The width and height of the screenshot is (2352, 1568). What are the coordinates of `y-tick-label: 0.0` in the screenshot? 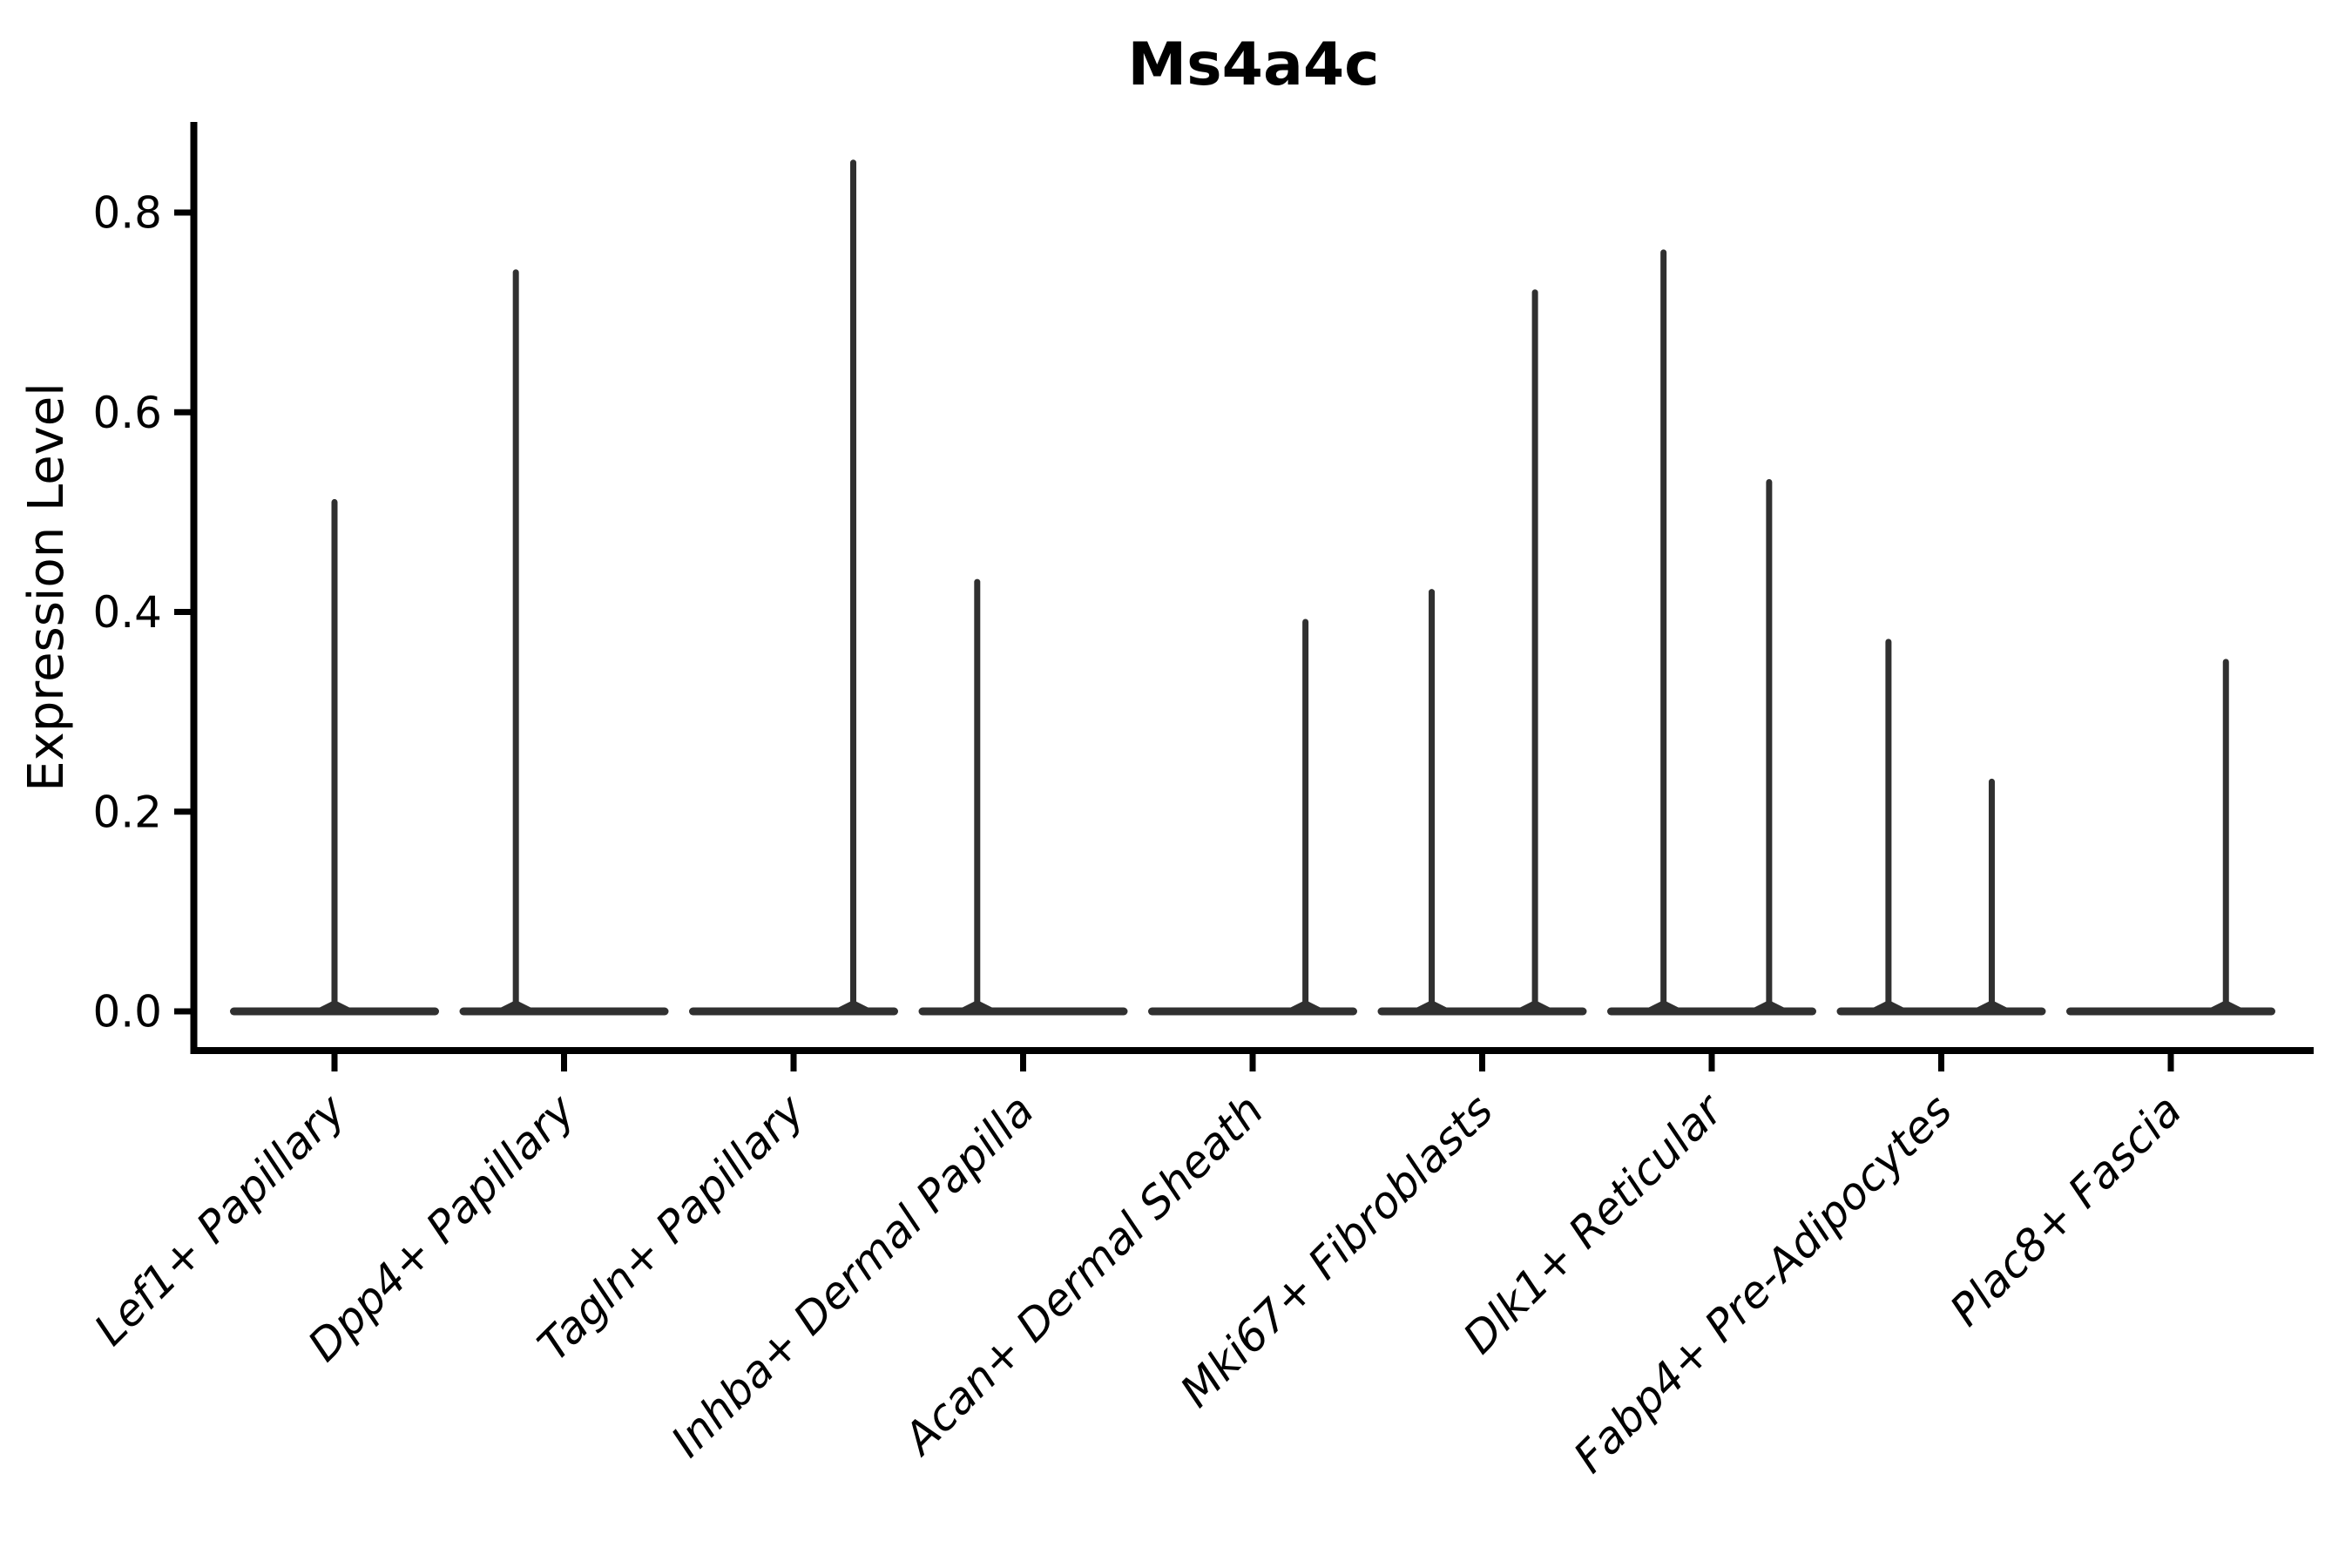 It's located at (127, 1012).